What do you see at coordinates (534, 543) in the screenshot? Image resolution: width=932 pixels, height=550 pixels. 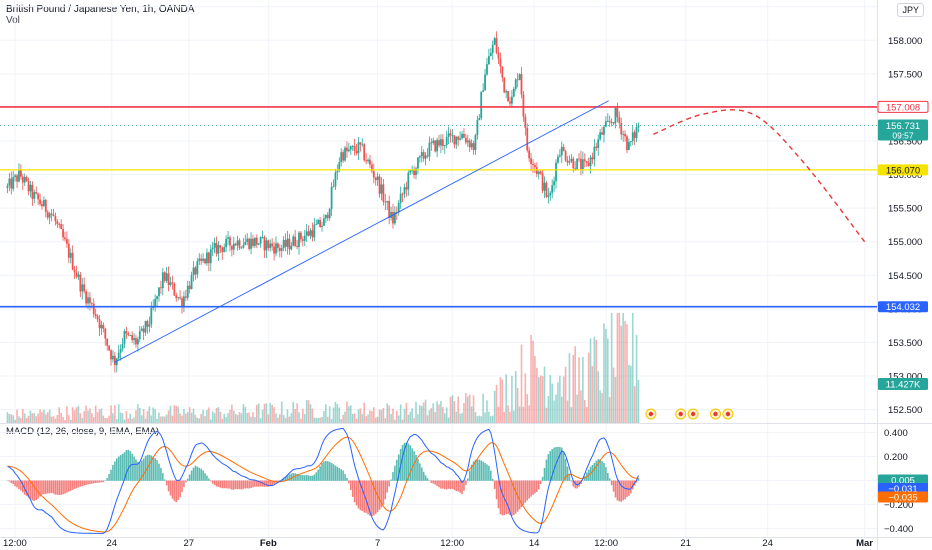 I see `time-tick-label: 14` at bounding box center [534, 543].